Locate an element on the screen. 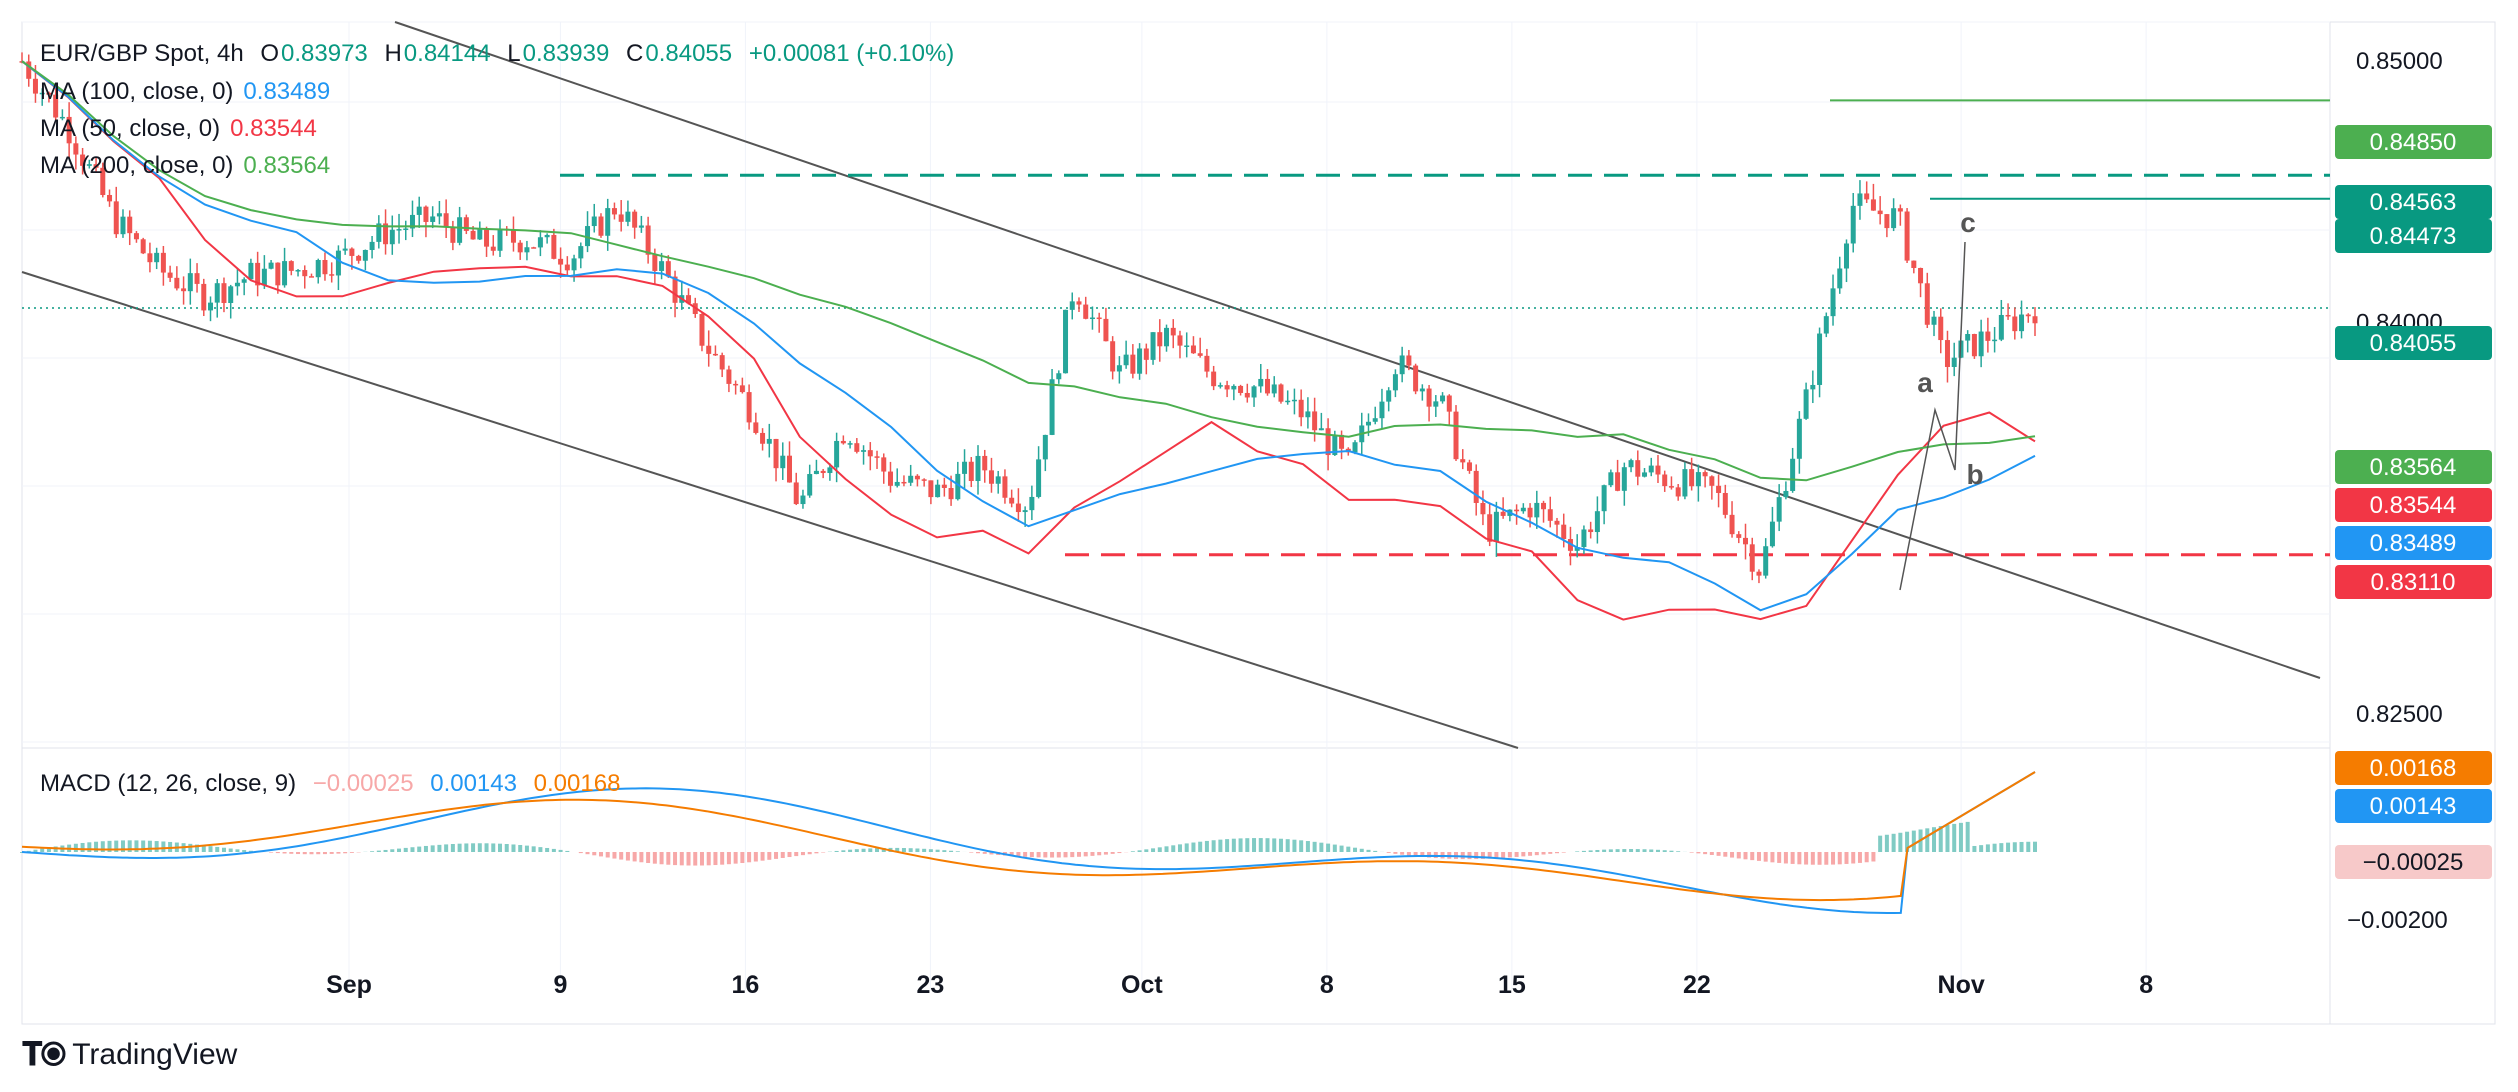 The height and width of the screenshot is (1092, 2518). y-tick-label: 0.82500 is located at coordinates (2399, 714).